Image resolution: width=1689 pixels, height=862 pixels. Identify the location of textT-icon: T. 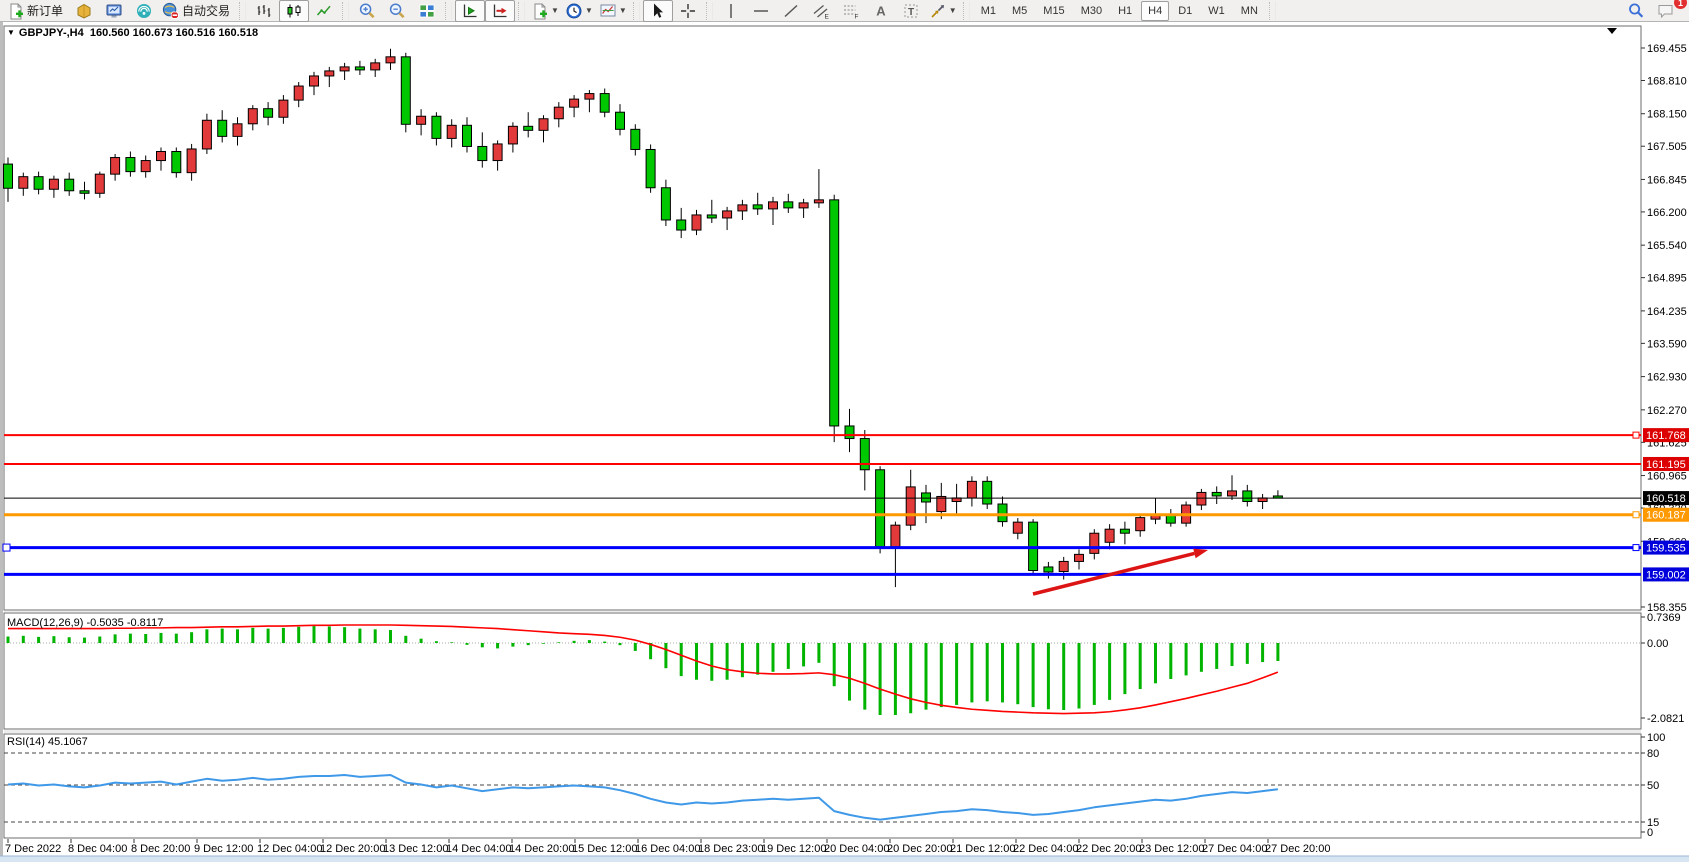
(911, 11).